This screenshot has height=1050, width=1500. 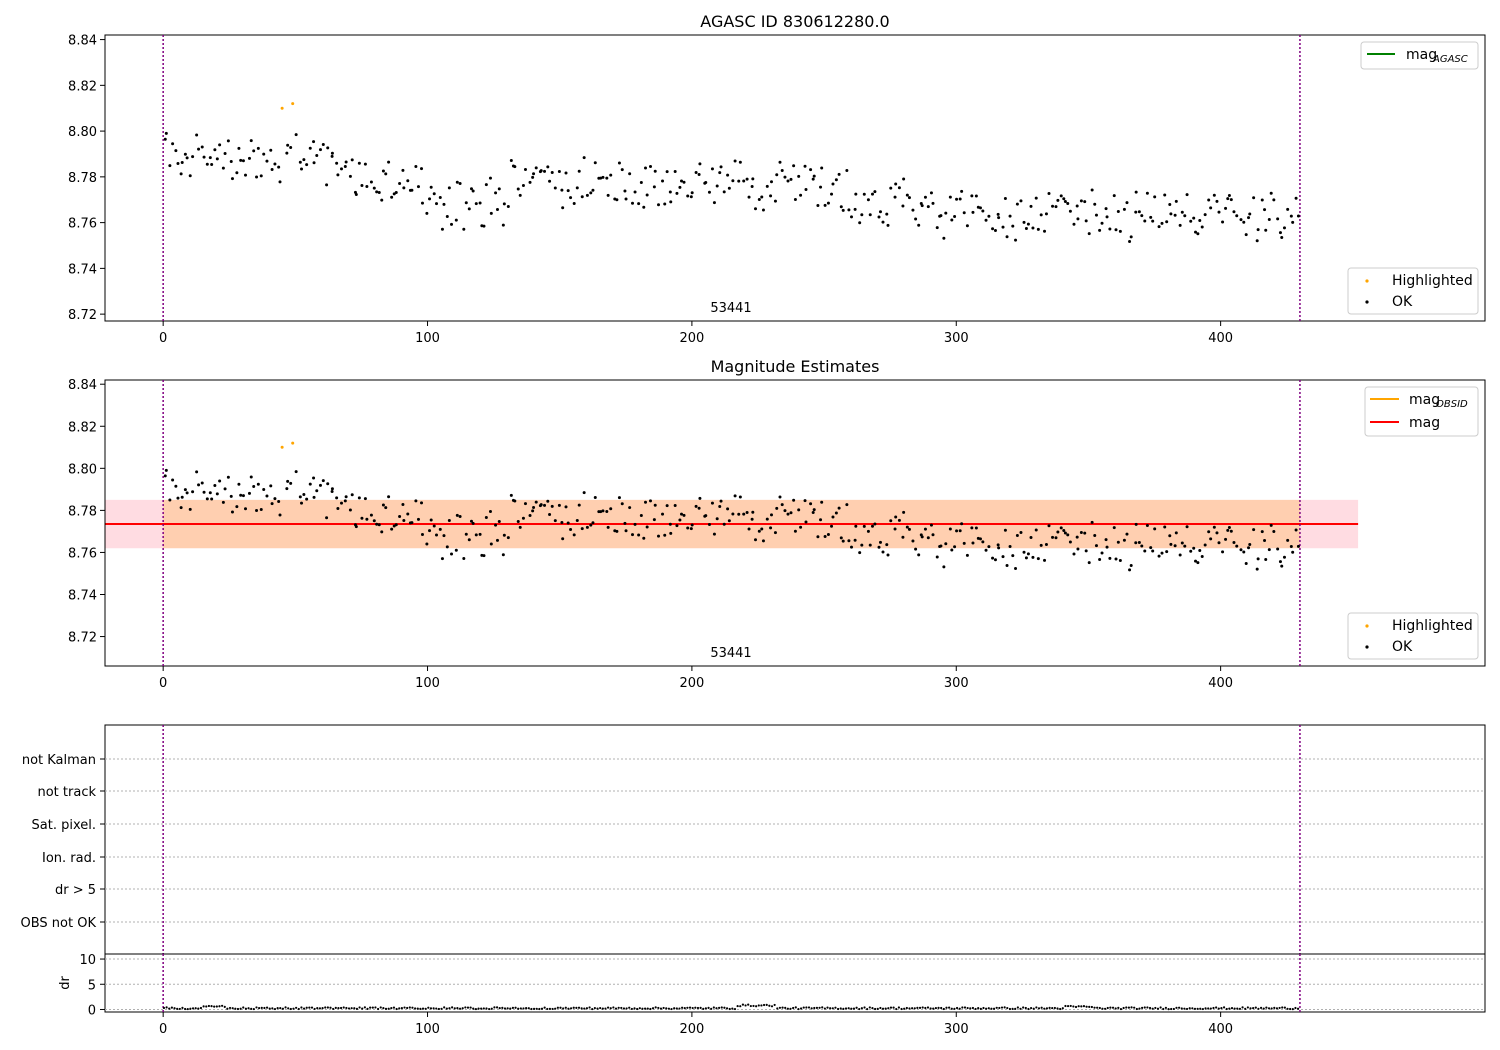 What do you see at coordinates (731, 173) in the screenshot?
I see `panel1-points` at bounding box center [731, 173].